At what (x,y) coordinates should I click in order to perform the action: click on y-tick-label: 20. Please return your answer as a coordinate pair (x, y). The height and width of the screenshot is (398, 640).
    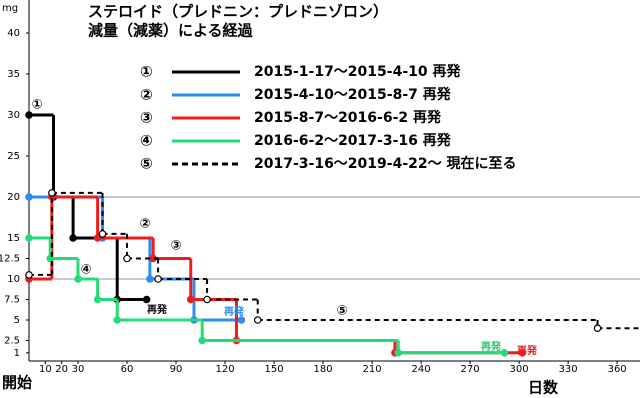
    Looking at the image, I should click on (13, 197).